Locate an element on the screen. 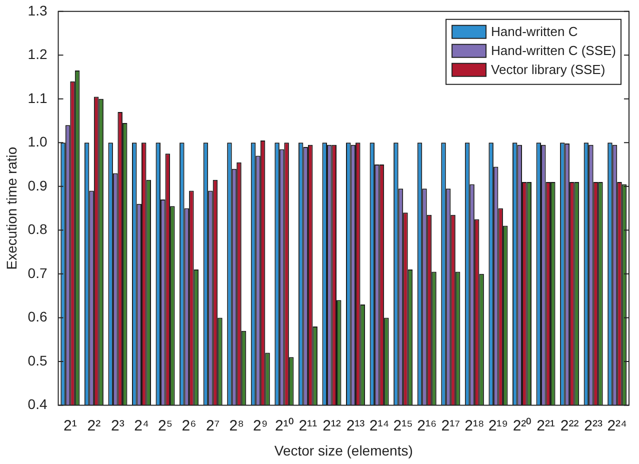 This screenshot has width=639, height=464. x-tick-label: 2¹⁴ is located at coordinates (379, 425).